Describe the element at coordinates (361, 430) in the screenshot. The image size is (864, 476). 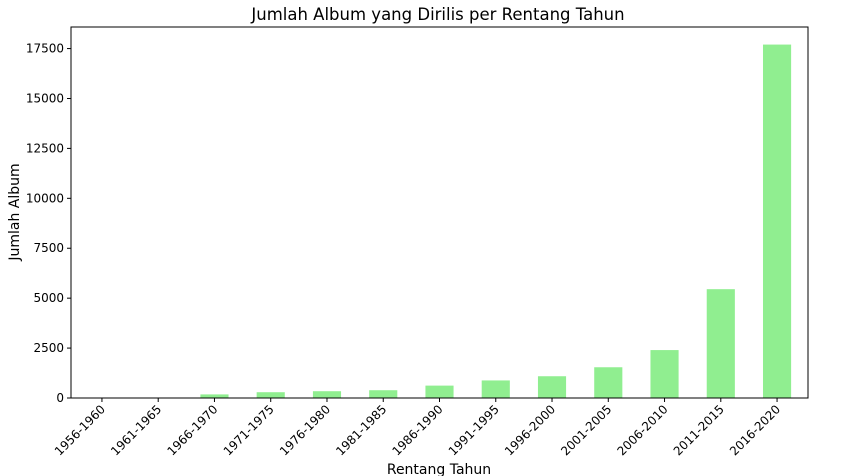
I see `x-tick-label: 1981-1985` at that location.